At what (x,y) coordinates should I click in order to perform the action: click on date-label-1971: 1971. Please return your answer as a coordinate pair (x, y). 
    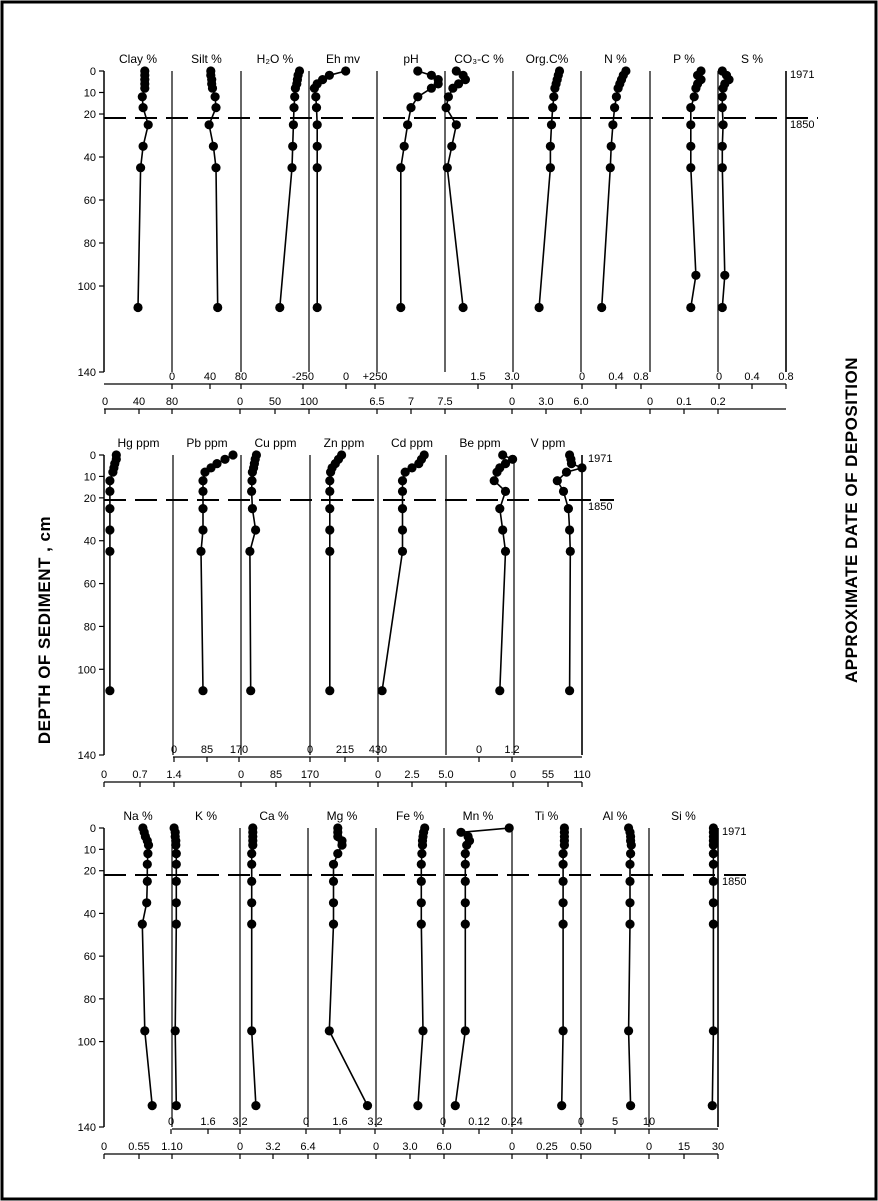
    Looking at the image, I should click on (802, 75).